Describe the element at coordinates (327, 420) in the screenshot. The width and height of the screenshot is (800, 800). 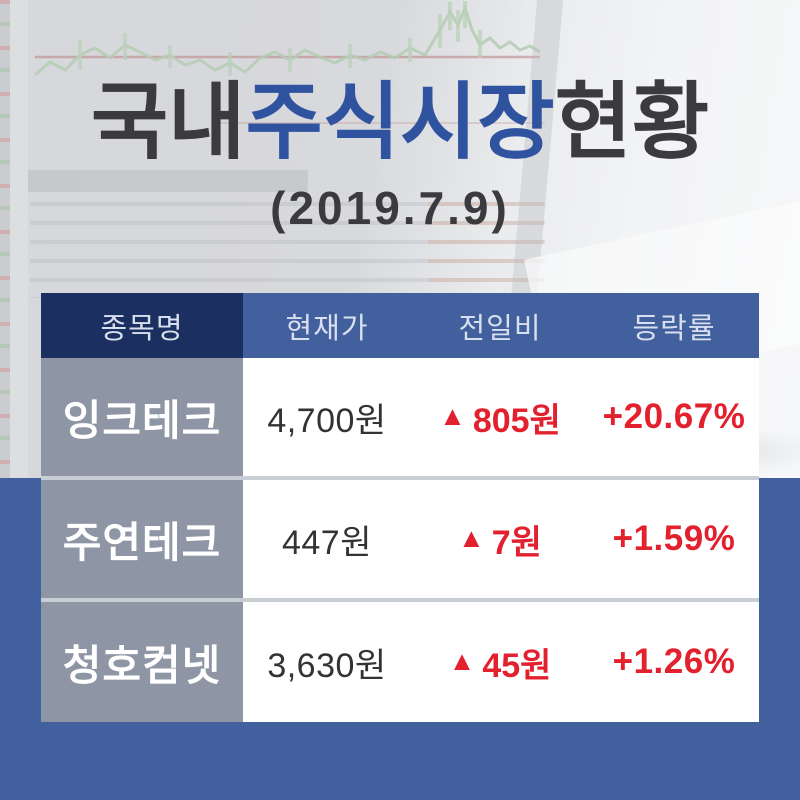
I see `stock-price: 4,700원` at that location.